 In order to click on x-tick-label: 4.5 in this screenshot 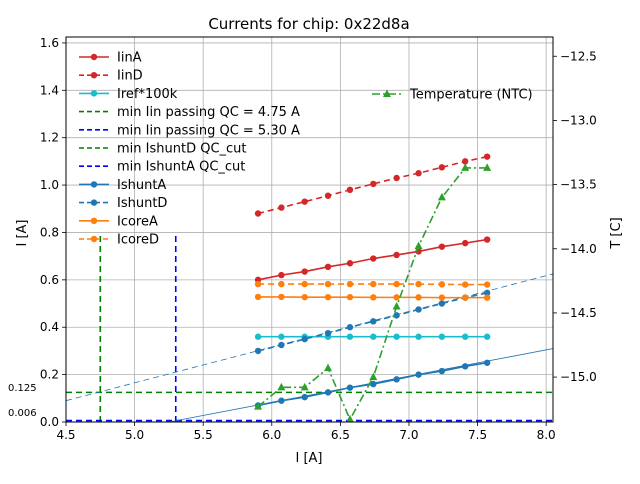, I will do `click(65, 435)`.